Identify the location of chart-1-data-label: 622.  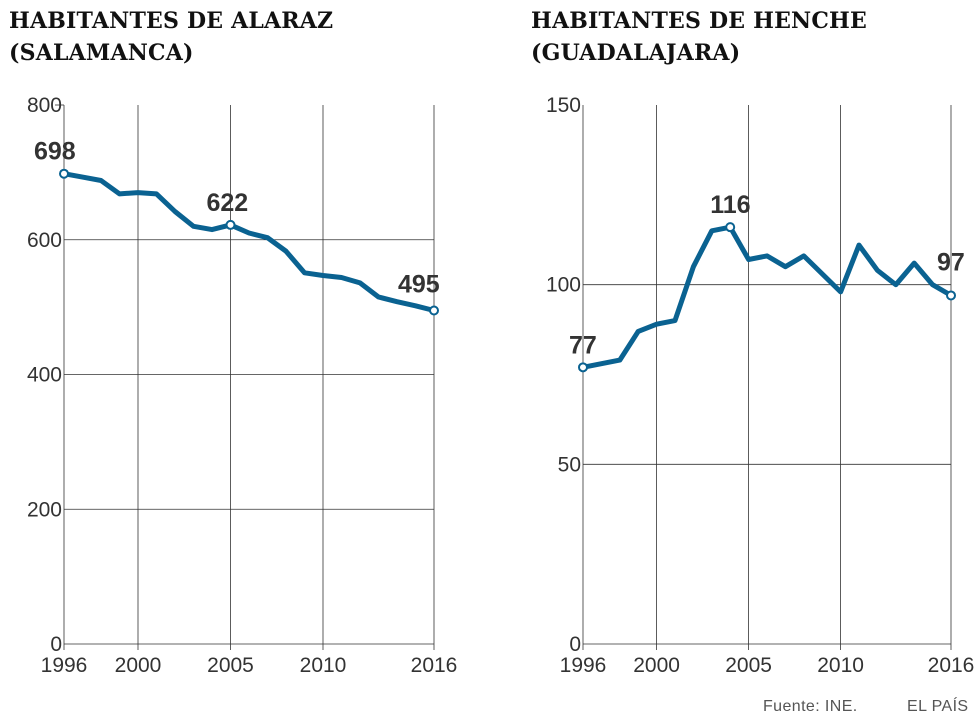
(228, 203).